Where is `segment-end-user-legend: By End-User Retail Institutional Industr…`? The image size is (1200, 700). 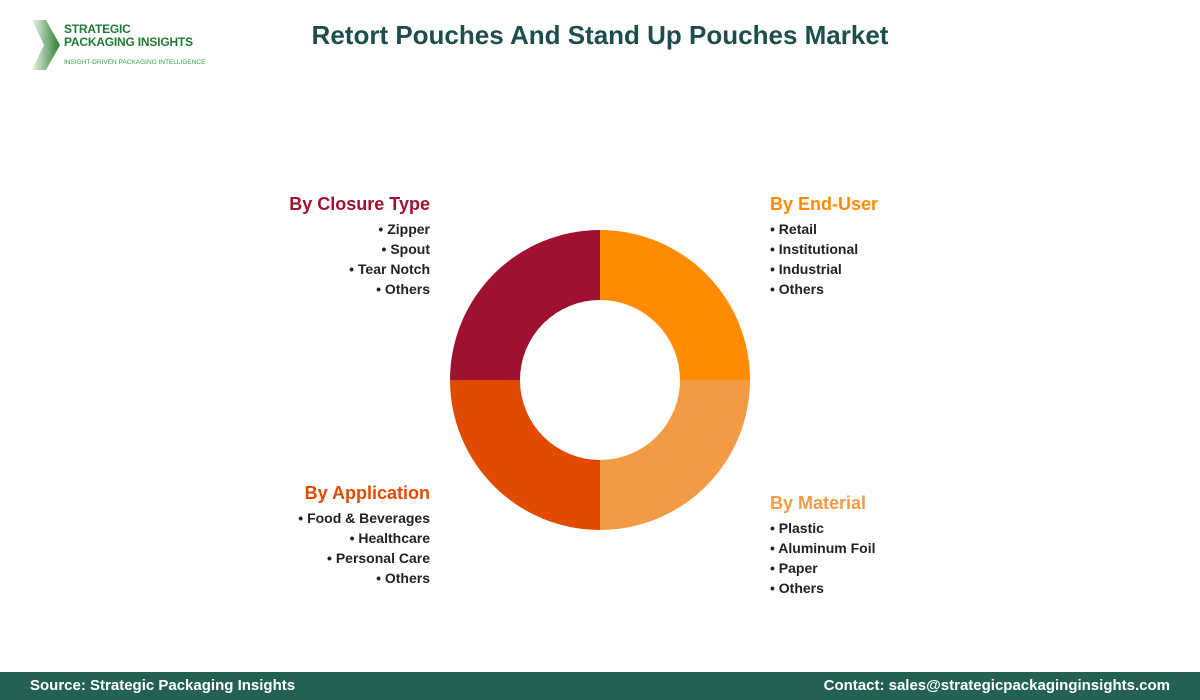
segment-end-user-legend: By End-User Retail Institutional Industr… is located at coordinates (824, 246).